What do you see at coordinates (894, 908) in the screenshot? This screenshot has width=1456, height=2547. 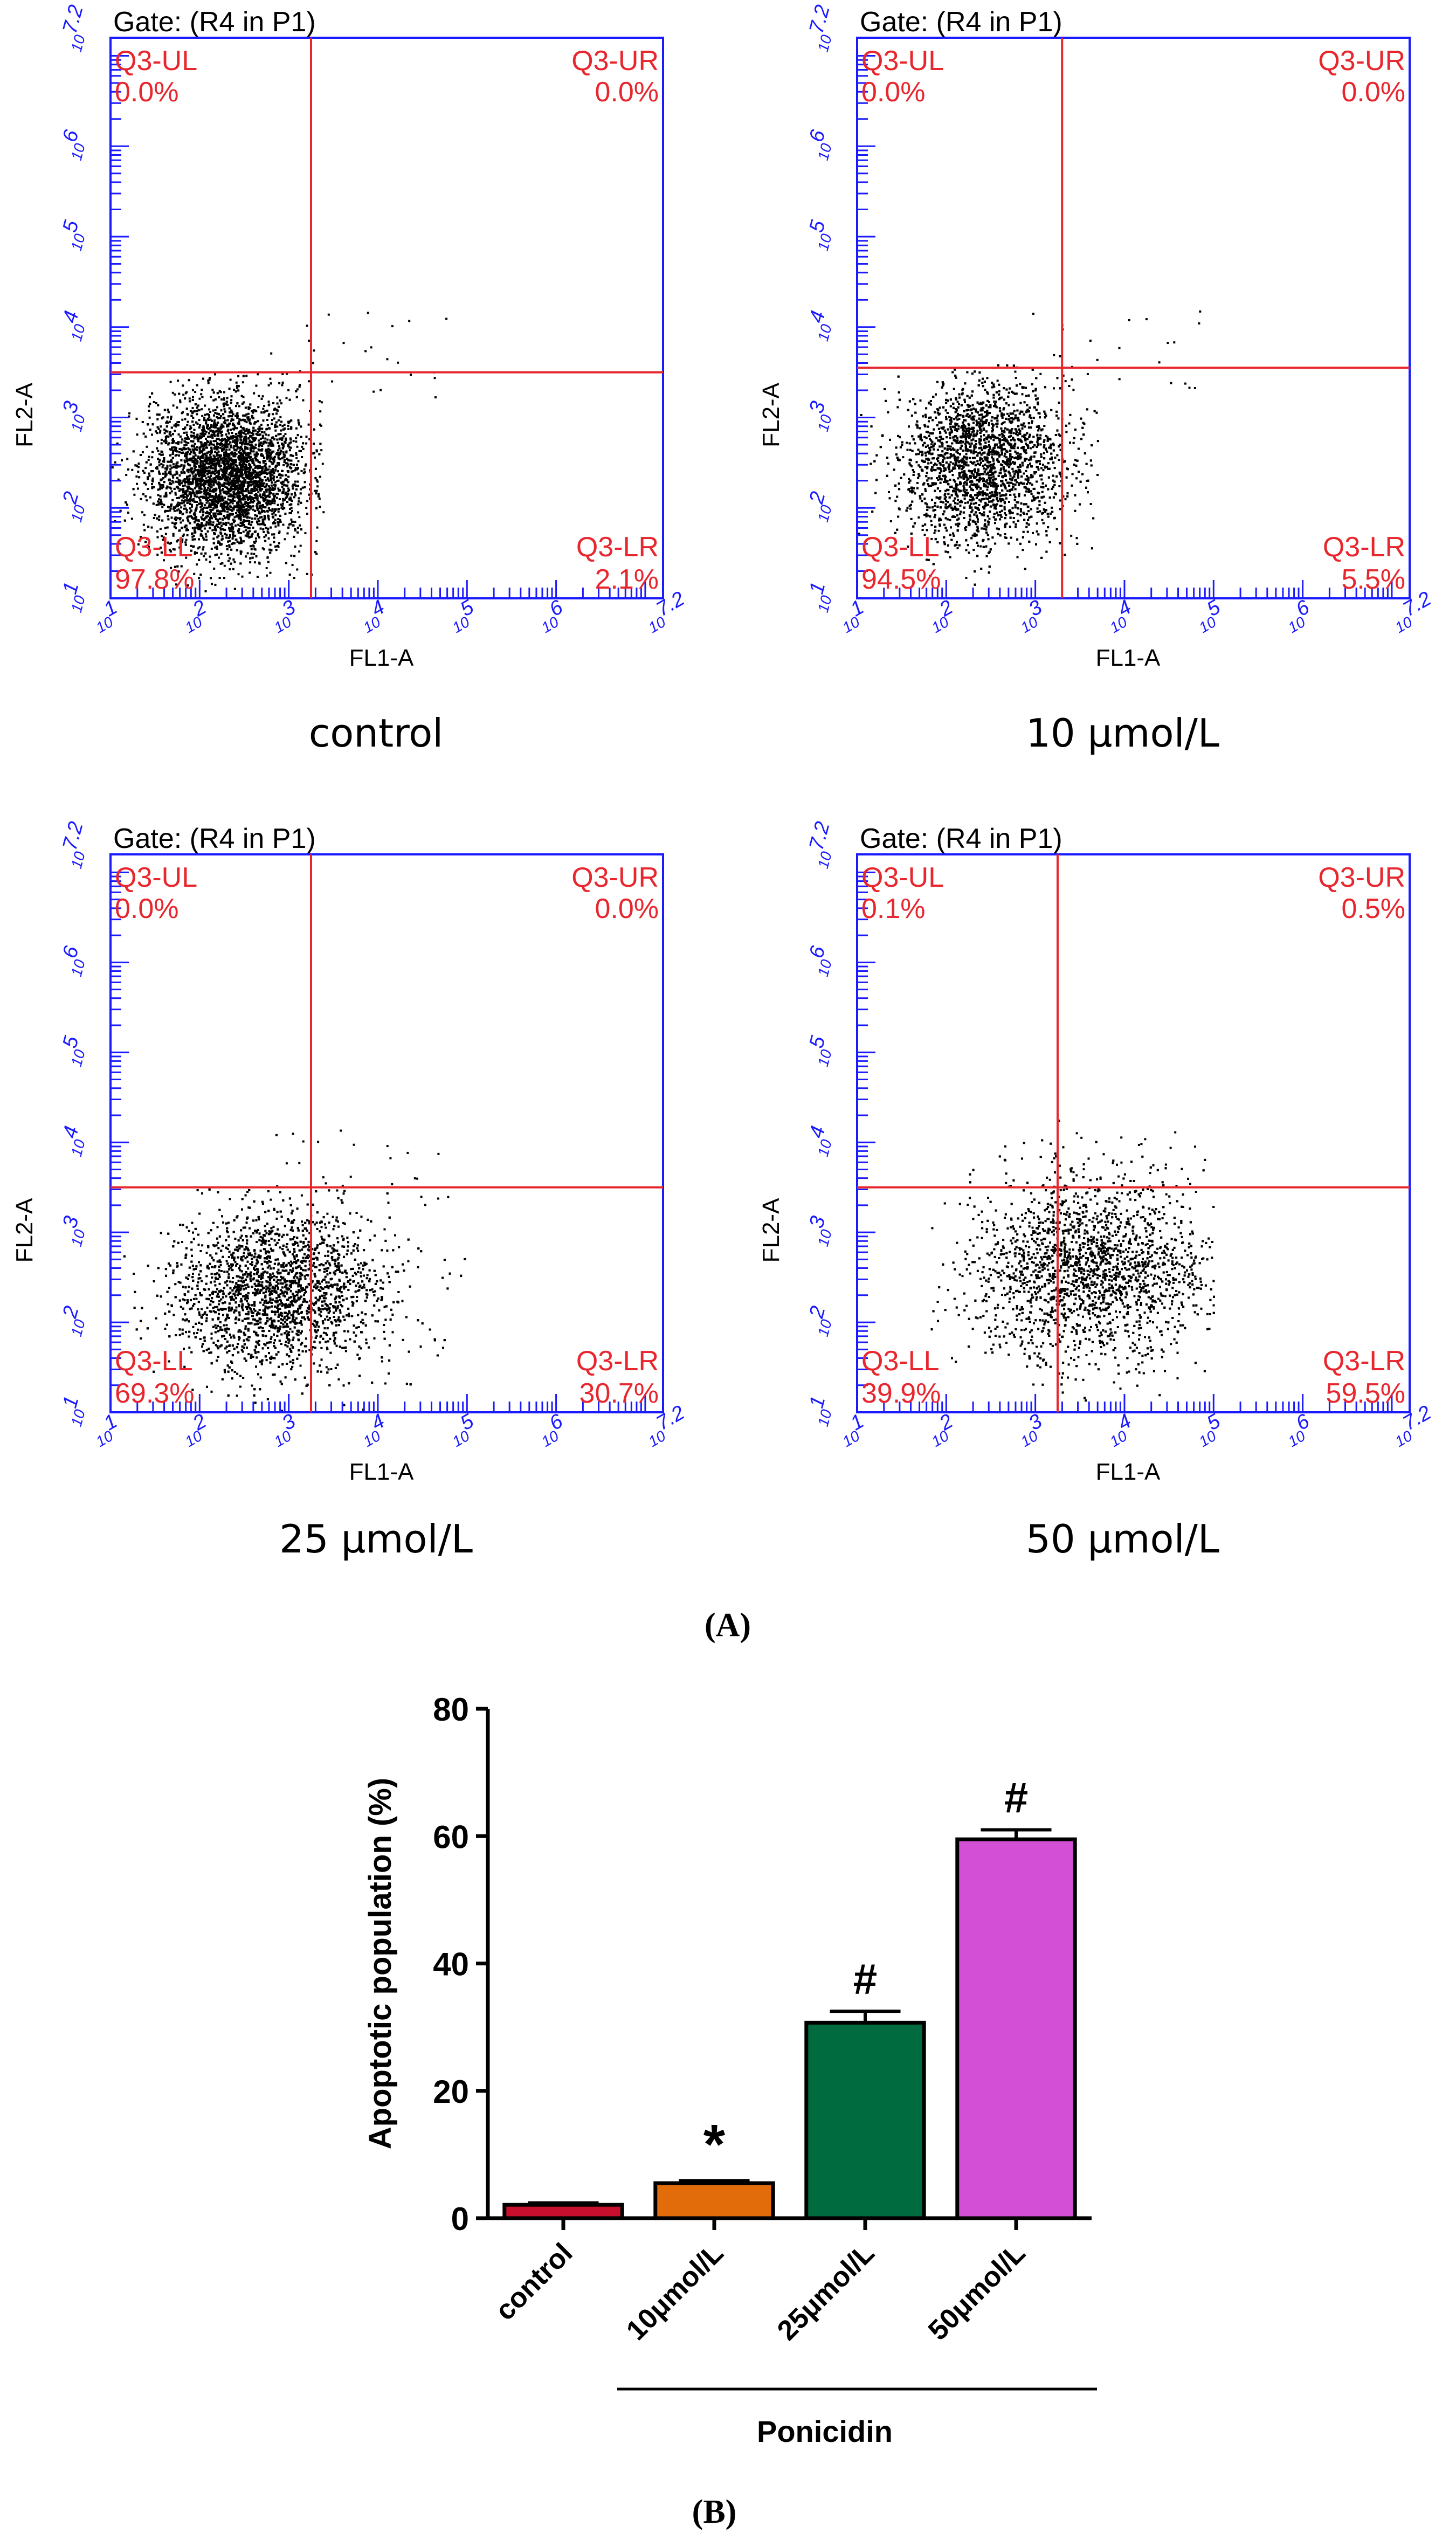 I see `quadrant-percent: 0.1%` at bounding box center [894, 908].